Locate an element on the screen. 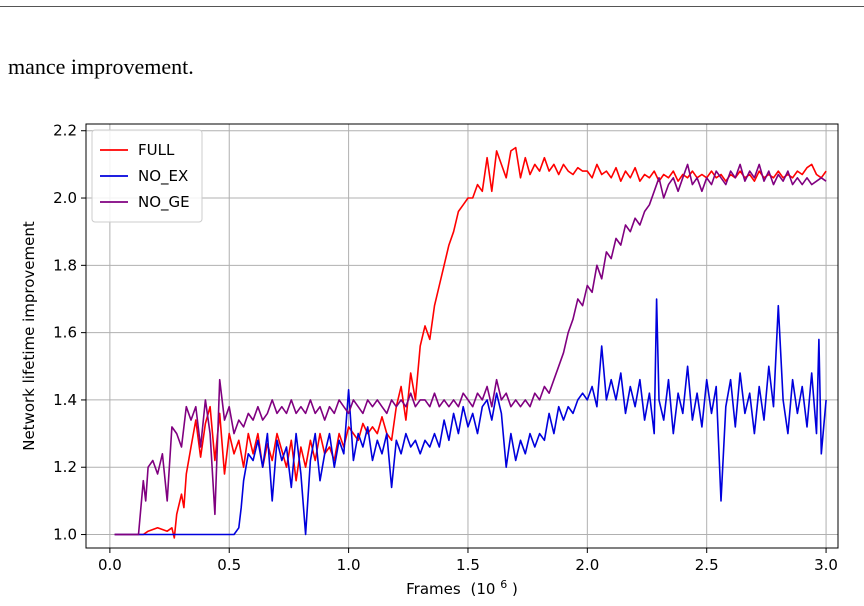 This screenshot has height=606, width=864. legend-label: NO_EX is located at coordinates (163, 176).